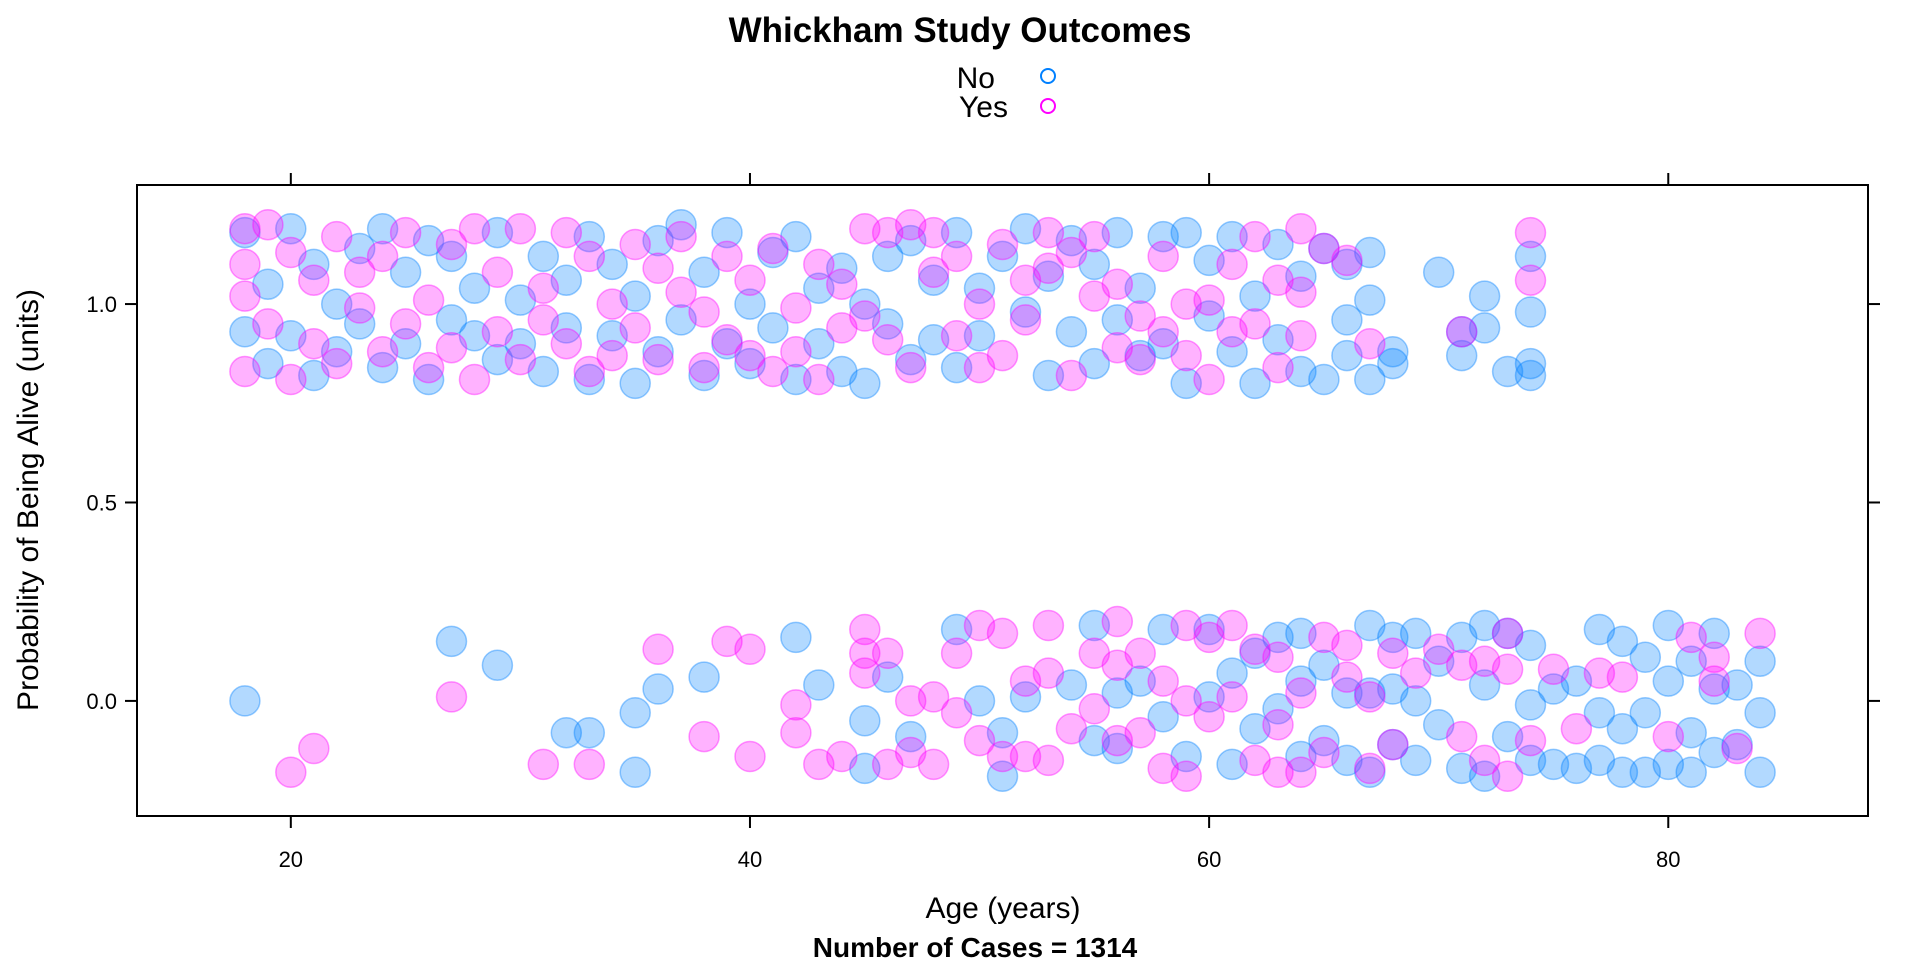 This screenshot has height=960, width=1920. Describe the element at coordinates (750, 859) in the screenshot. I see `x-tick-label: 40` at that location.